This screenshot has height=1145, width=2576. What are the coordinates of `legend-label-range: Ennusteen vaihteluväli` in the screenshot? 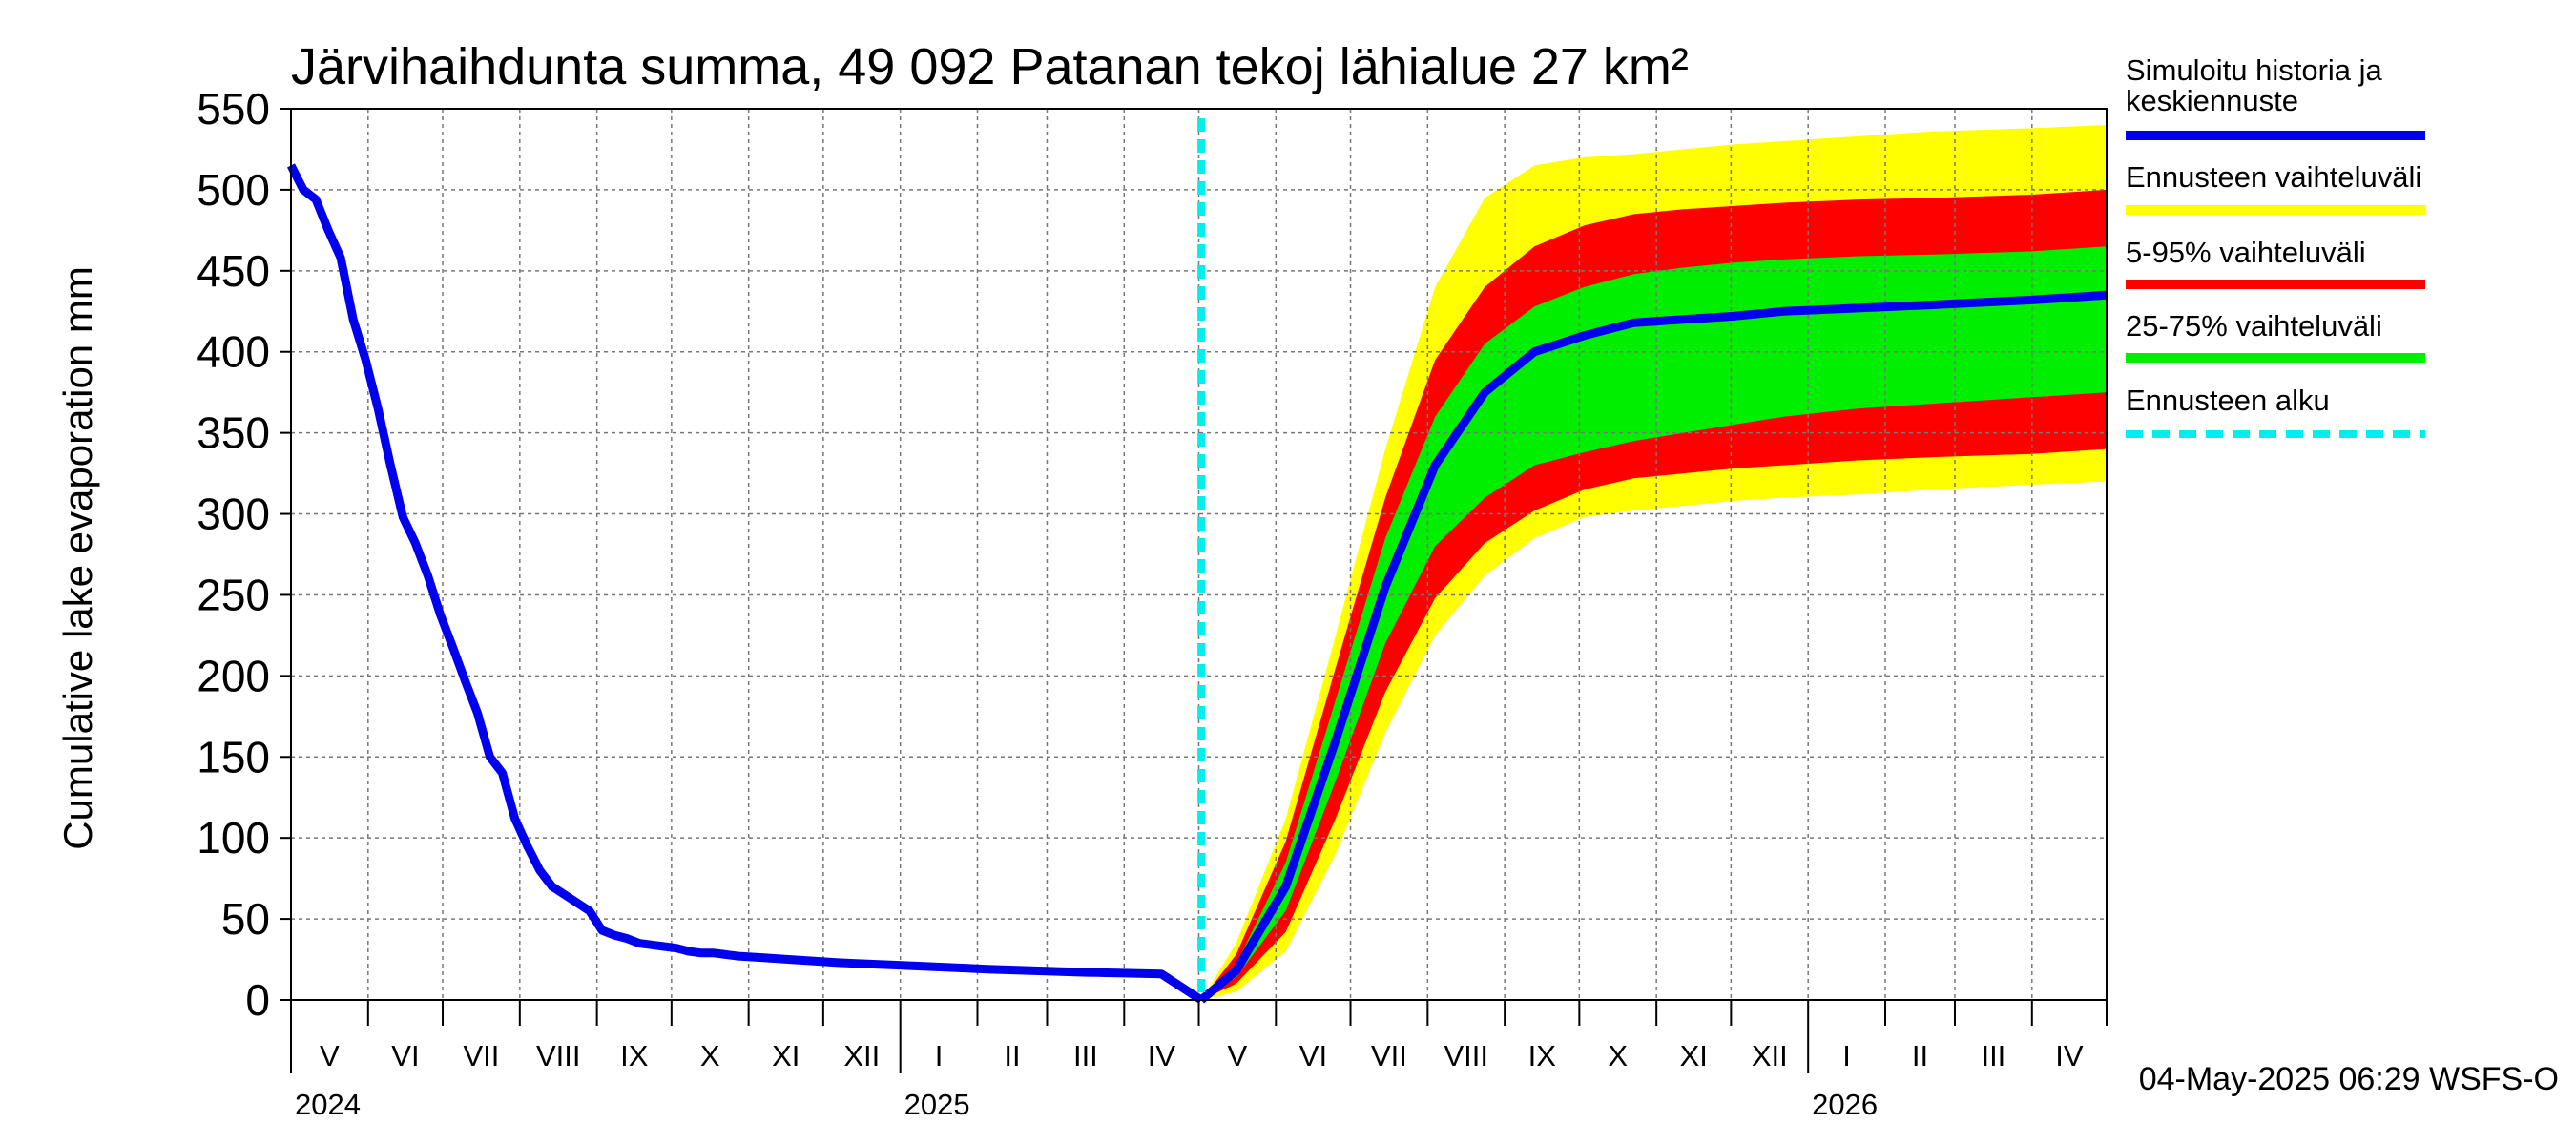 It's located at (2273, 177).